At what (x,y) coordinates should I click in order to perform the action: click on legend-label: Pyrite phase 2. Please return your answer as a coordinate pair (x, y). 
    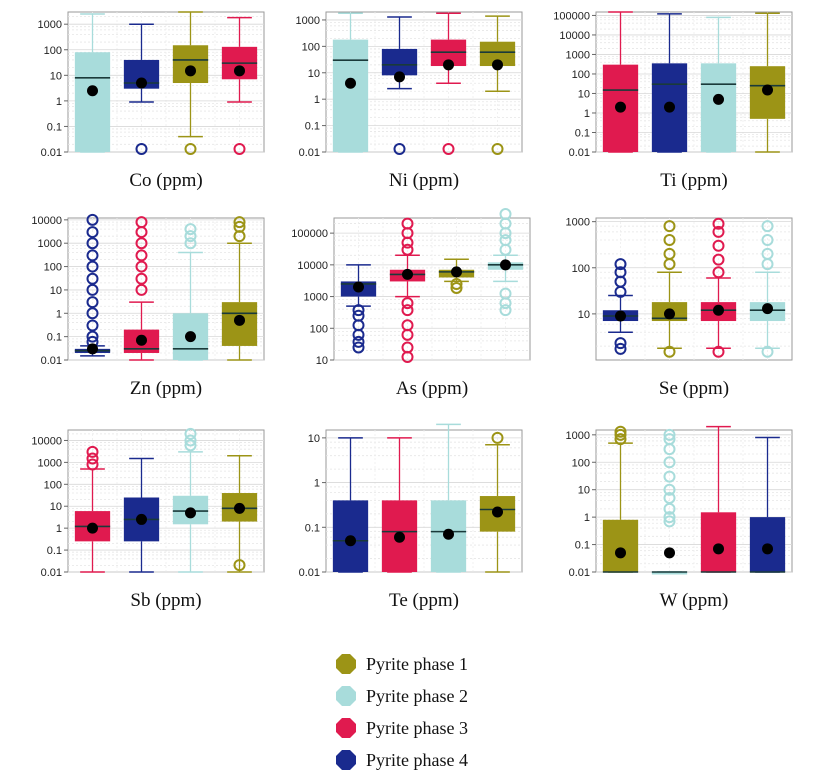
    Looking at the image, I should click on (417, 695).